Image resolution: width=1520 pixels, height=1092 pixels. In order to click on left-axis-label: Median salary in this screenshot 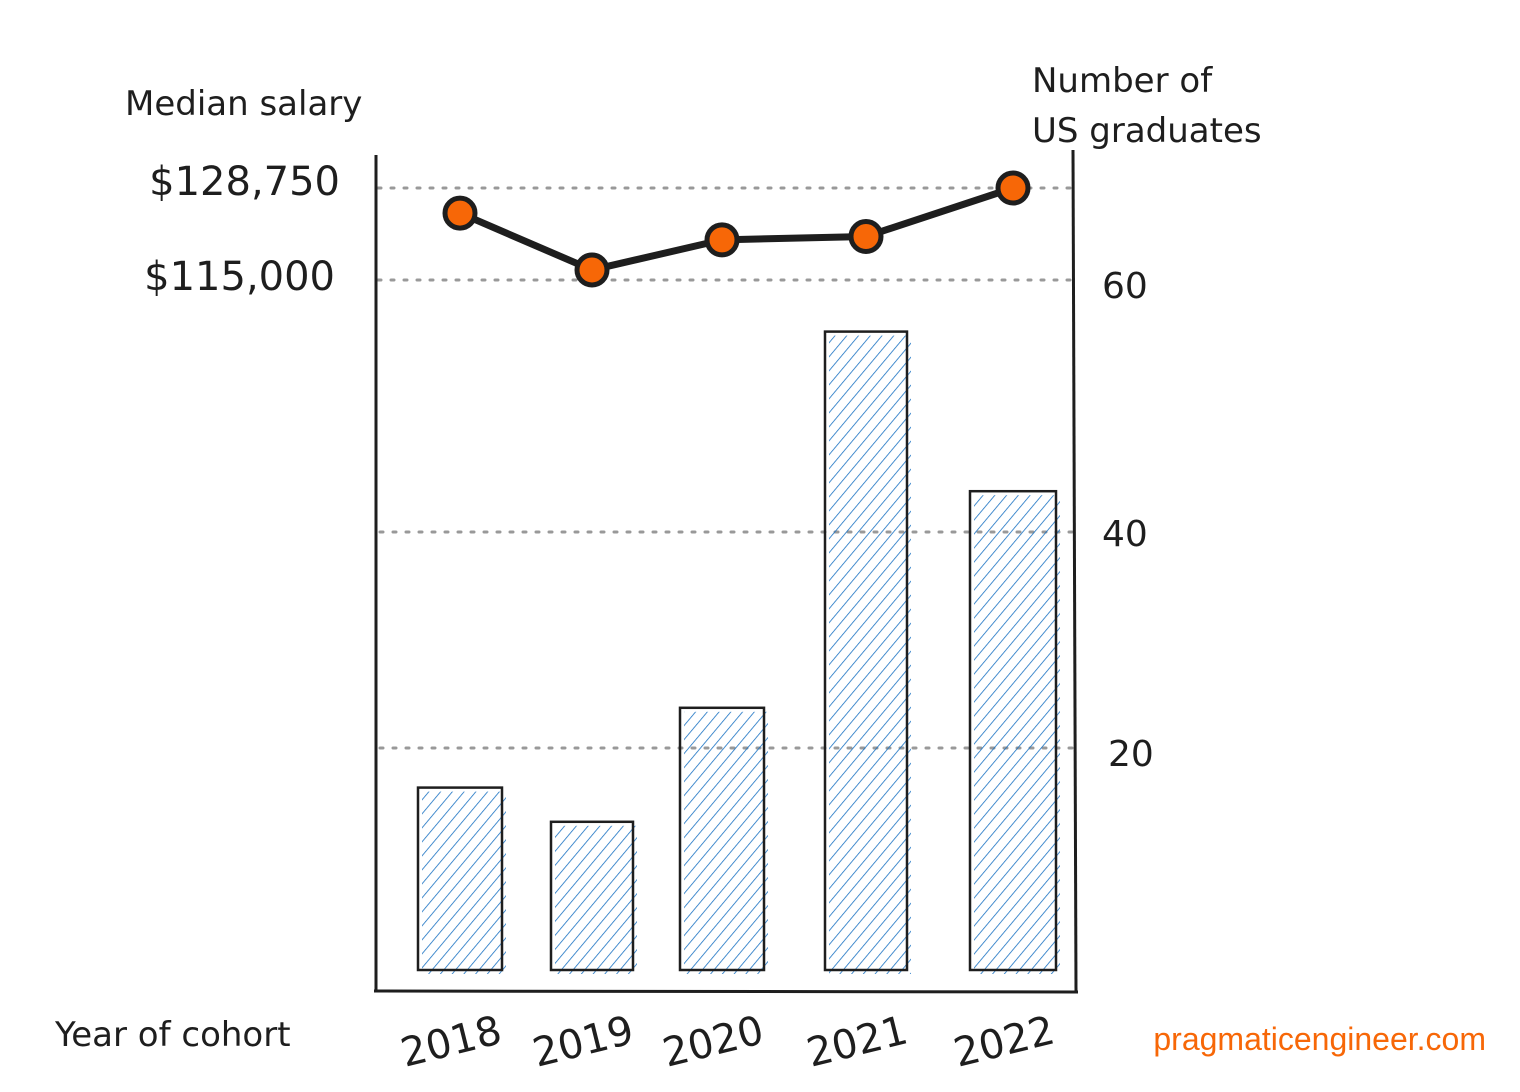, I will do `click(243, 104)`.